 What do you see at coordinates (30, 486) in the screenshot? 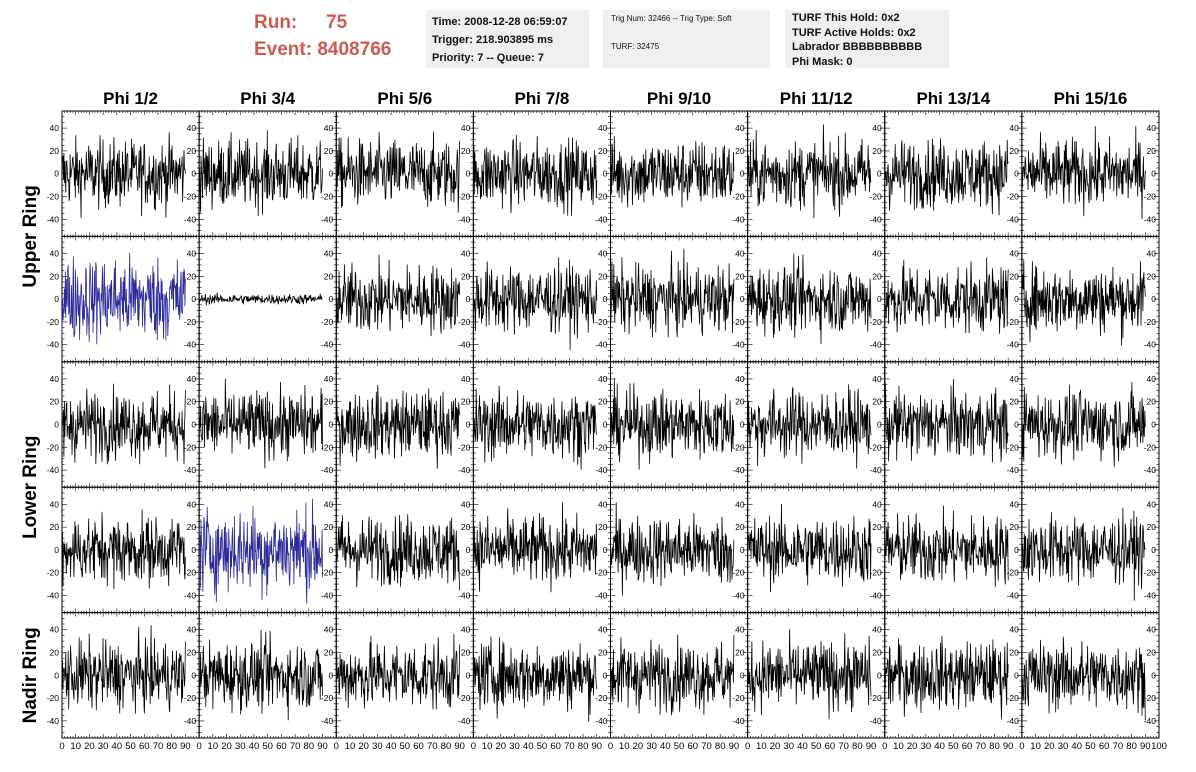
I see `row-group-label: Lower Ring` at bounding box center [30, 486].